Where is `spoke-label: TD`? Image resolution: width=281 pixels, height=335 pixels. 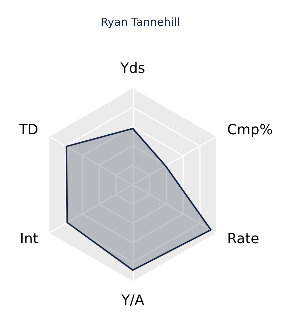 spoke-label: TD is located at coordinates (28, 130).